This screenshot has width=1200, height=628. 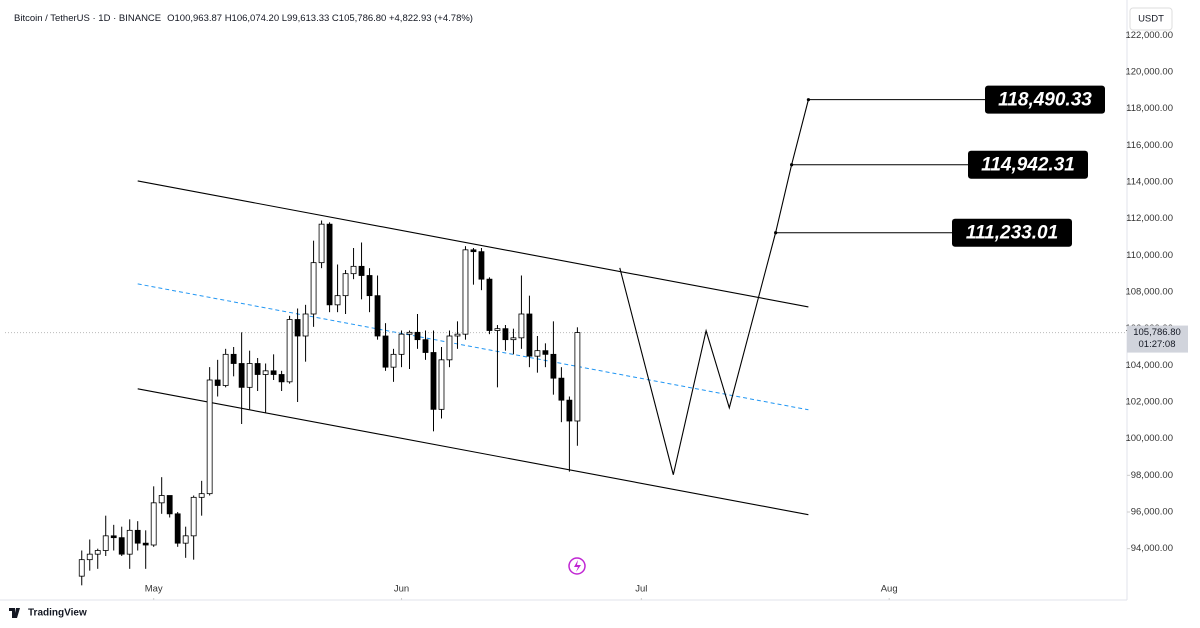 I want to click on x-tick-label: May, so click(x=154, y=589).